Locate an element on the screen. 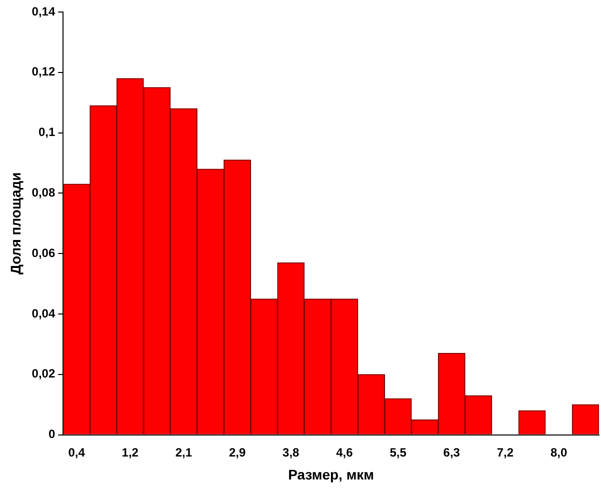  x-tick-label: 6,3 is located at coordinates (451, 452).